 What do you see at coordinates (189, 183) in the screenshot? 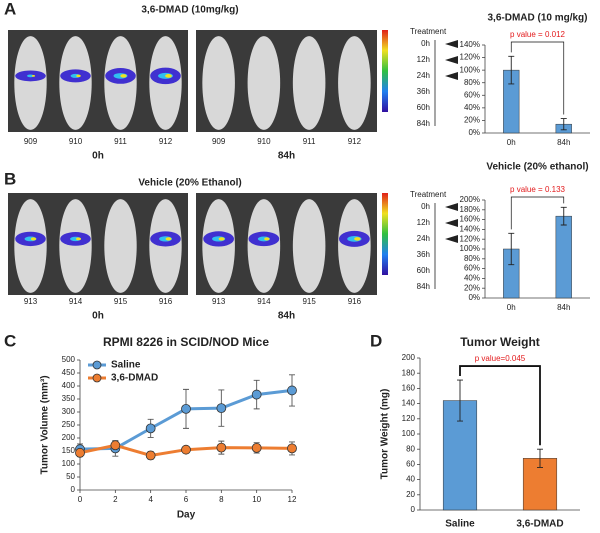
I see `imaging-title: Vehicle (20% Ethanol)` at bounding box center [189, 183].